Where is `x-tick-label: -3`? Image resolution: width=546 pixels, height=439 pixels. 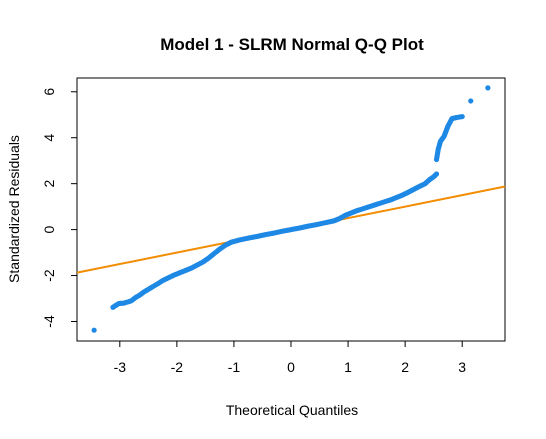 x-tick-label: -3 is located at coordinates (120, 367).